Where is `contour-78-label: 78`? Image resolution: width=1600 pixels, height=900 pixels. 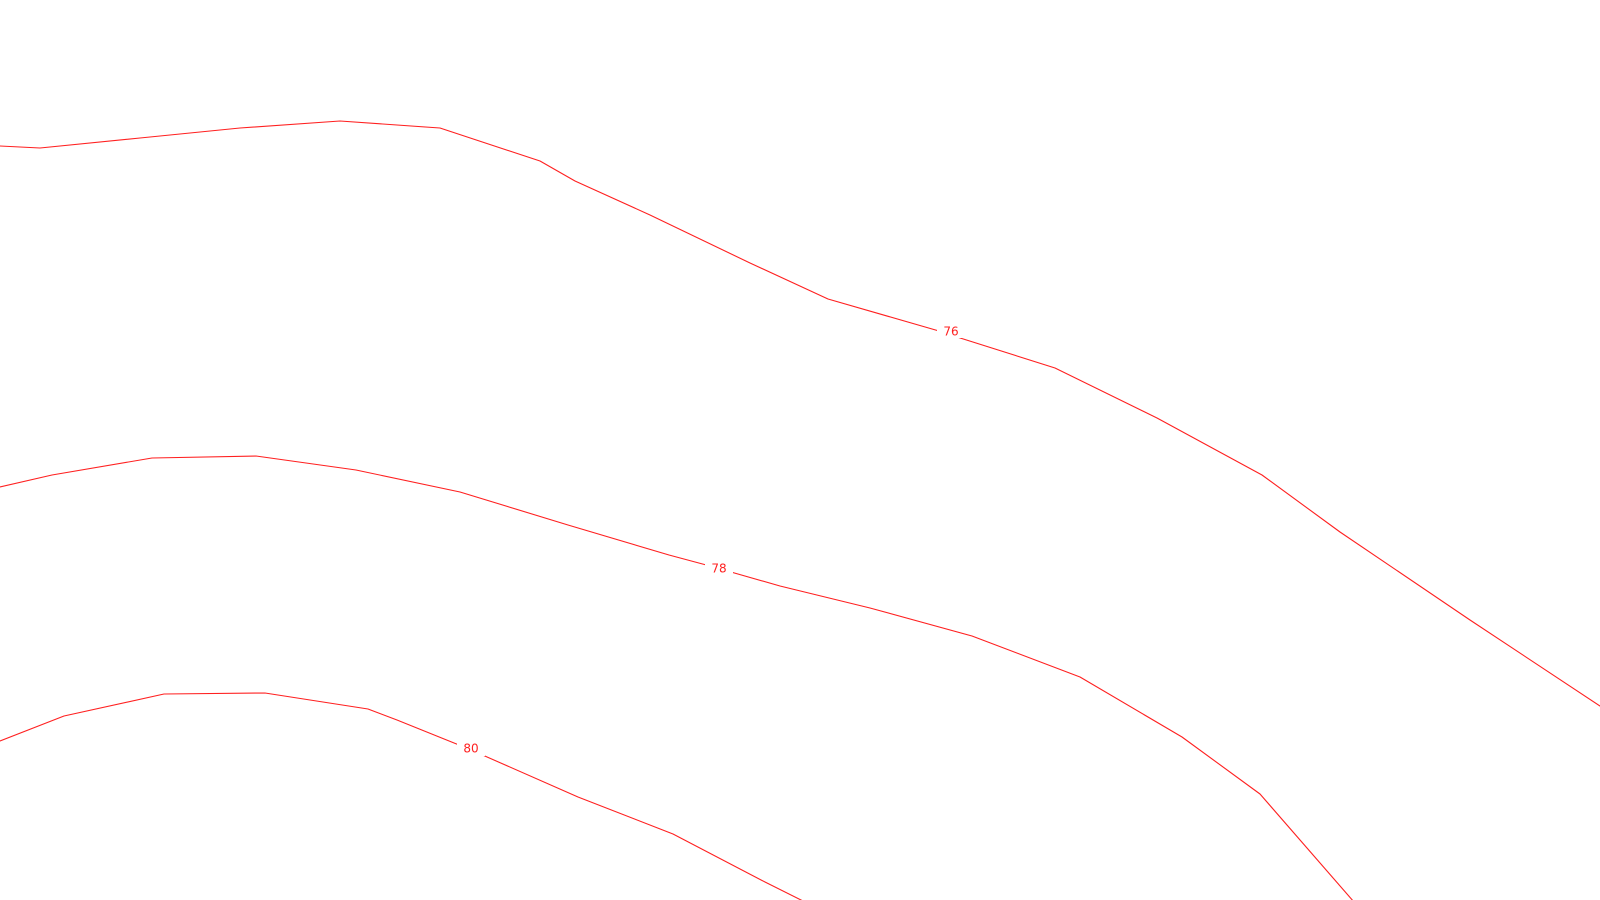 contour-78-label: 78 is located at coordinates (718, 569).